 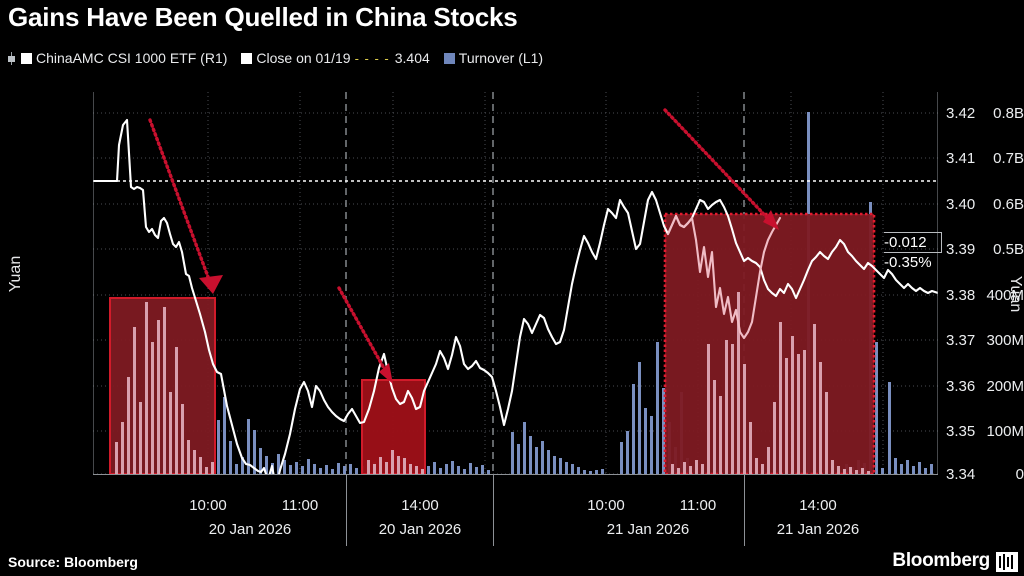 What do you see at coordinates (1008, 158) in the screenshot?
I see `left-tick-0.7B: 0.7B` at bounding box center [1008, 158].